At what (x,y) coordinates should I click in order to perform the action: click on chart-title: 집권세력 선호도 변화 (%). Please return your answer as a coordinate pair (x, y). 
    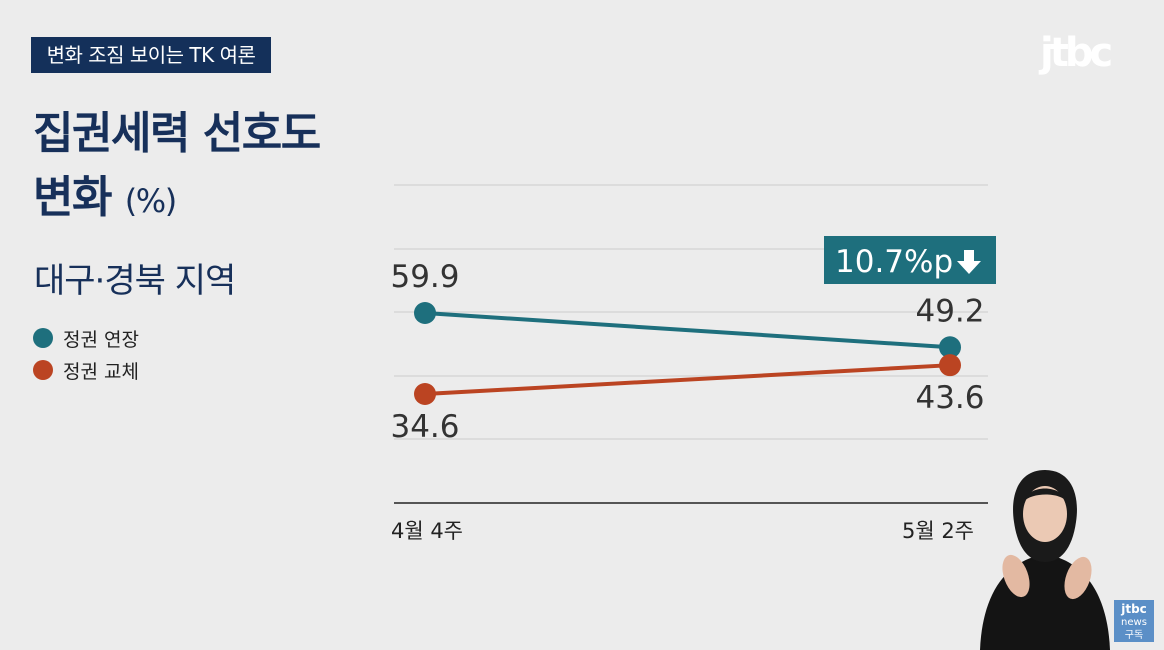
    Looking at the image, I should click on (177, 167).